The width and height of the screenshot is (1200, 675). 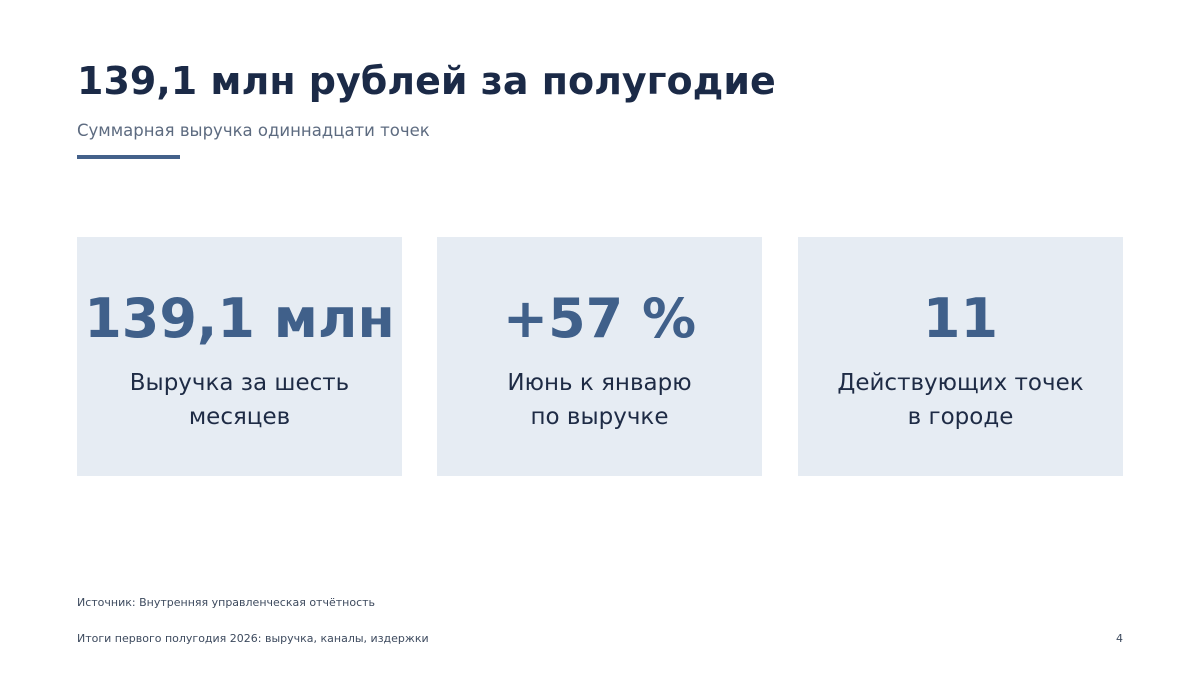 I want to click on kpi-label: Июнь к январю по выручке, so click(x=599, y=400).